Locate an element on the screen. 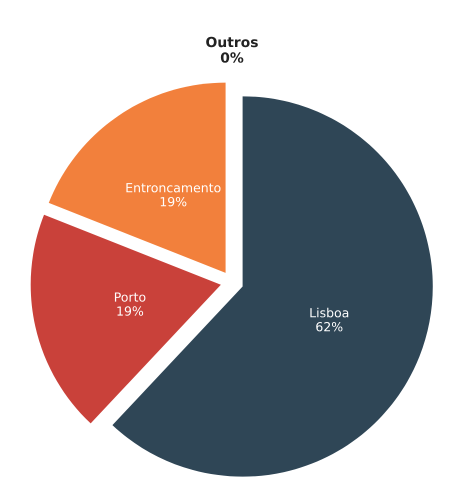 The height and width of the screenshot is (501, 464). slice-label: Entroncamento is located at coordinates (173, 187).